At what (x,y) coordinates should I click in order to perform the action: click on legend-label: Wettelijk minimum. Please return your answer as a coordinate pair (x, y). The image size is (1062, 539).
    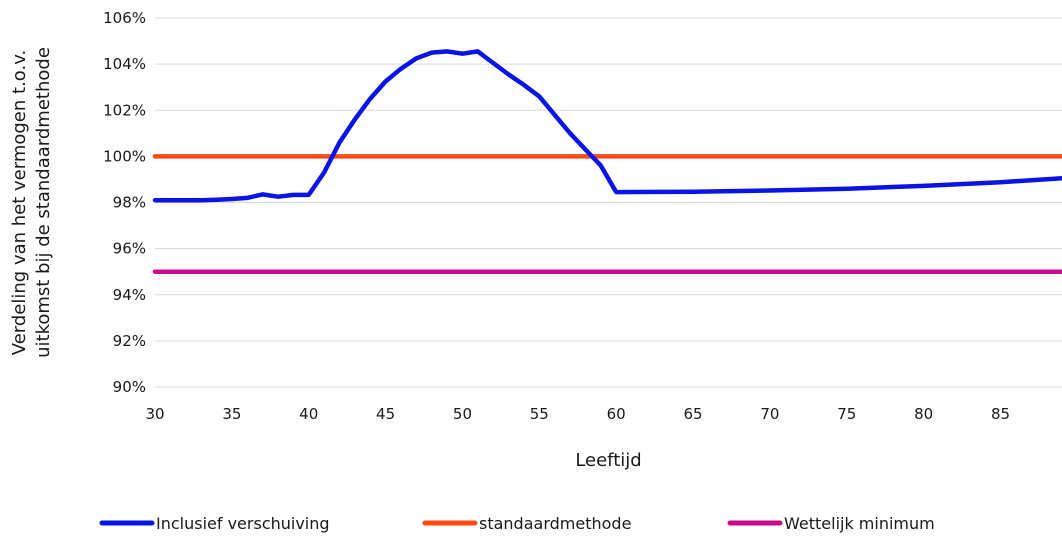
    Looking at the image, I should click on (859, 523).